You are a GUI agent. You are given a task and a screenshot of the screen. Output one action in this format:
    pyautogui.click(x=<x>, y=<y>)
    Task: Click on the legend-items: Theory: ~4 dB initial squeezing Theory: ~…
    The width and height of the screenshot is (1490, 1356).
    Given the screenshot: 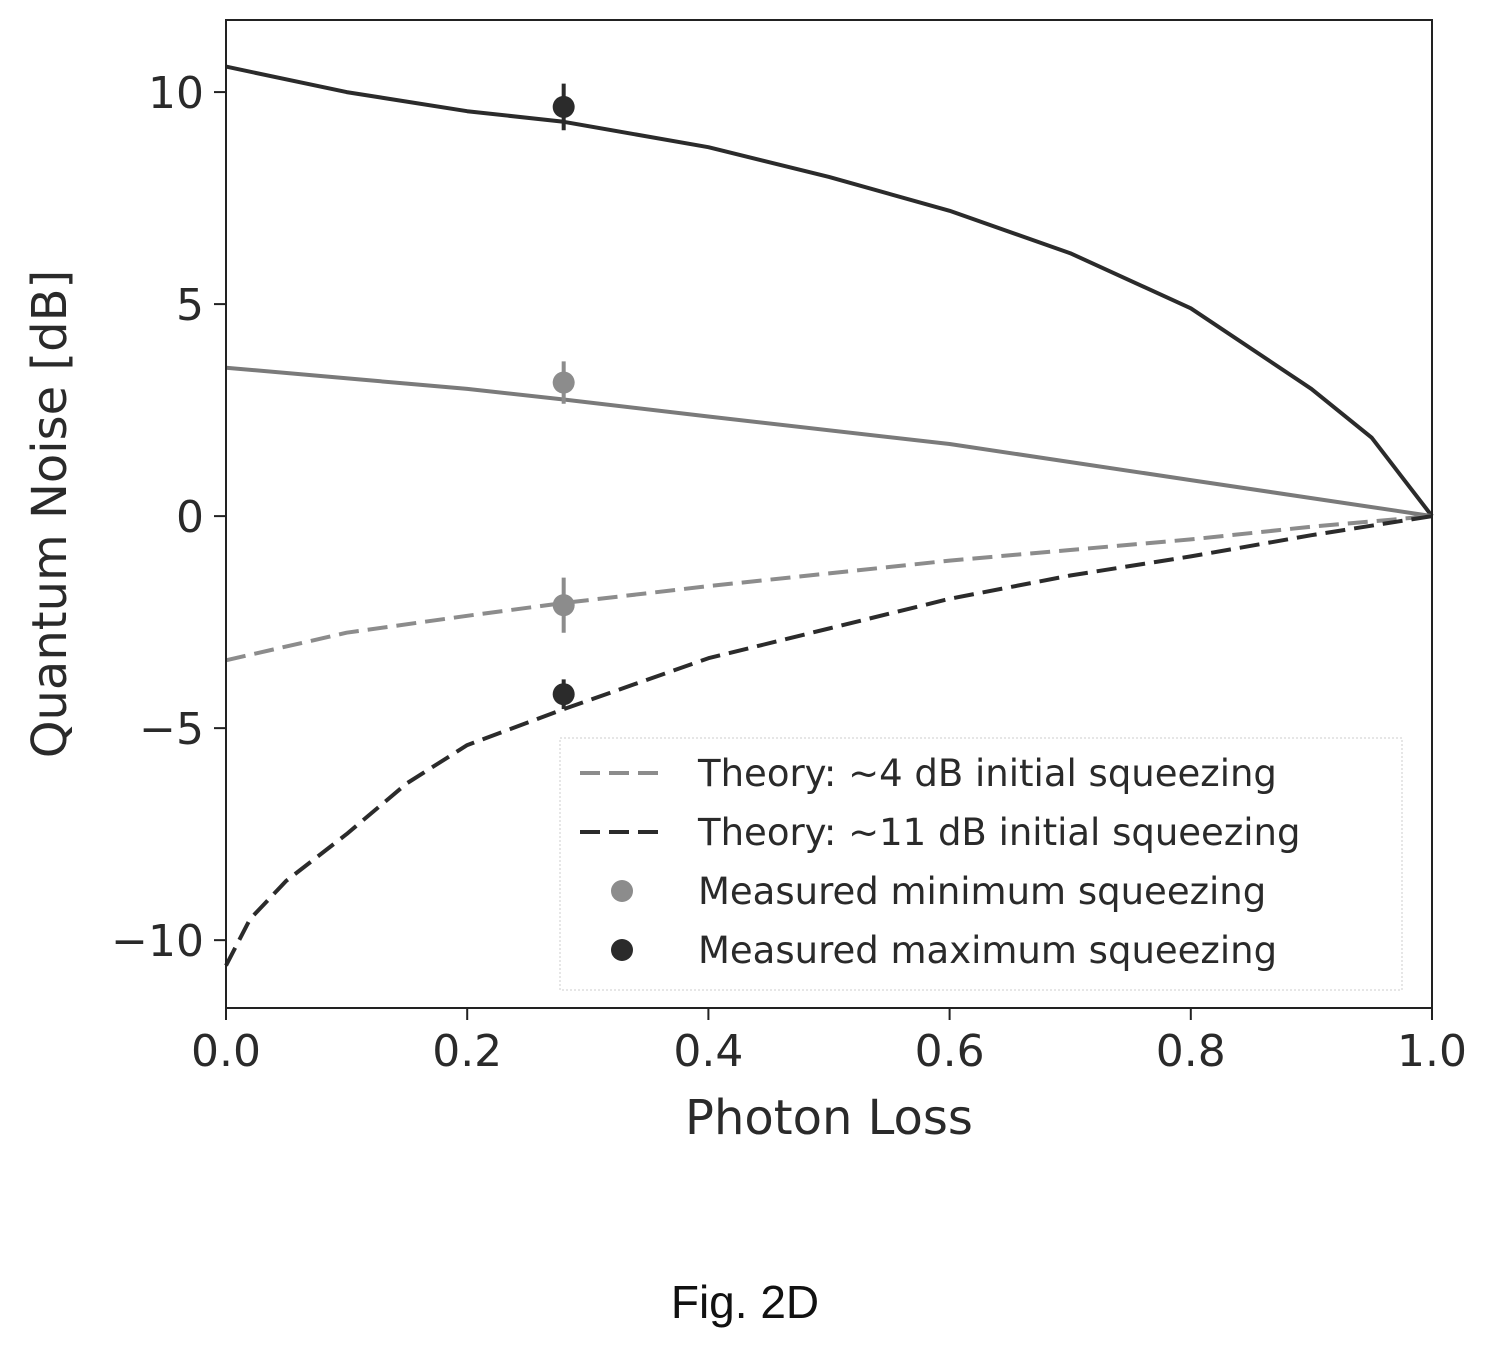 What is the action you would take?
    pyautogui.click(x=940, y=862)
    